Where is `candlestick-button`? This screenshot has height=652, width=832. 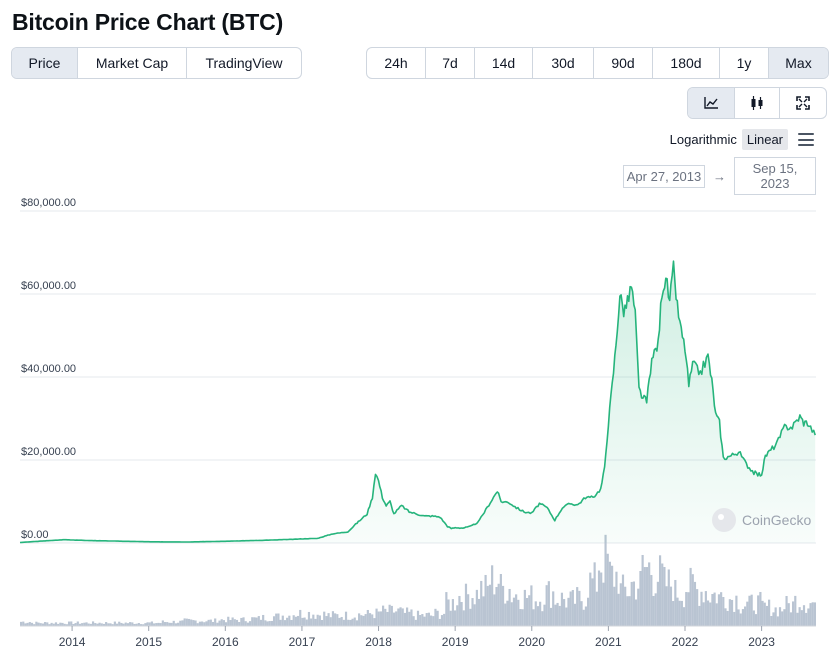 candlestick-button is located at coordinates (757, 103).